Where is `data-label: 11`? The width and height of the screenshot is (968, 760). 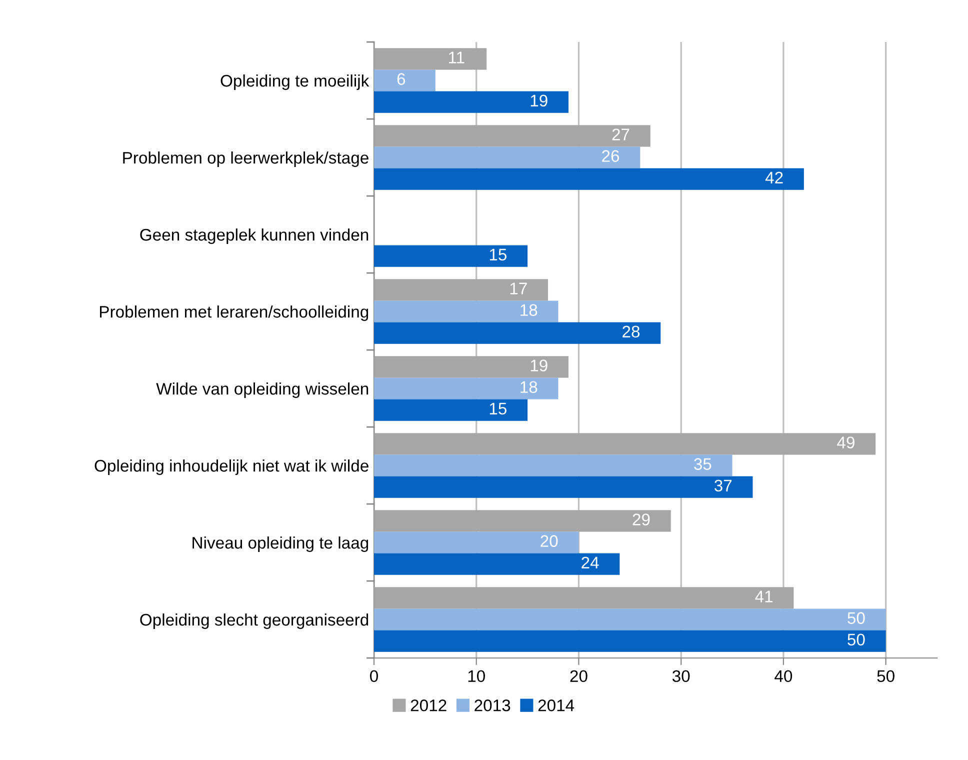
data-label: 11 is located at coordinates (456, 58).